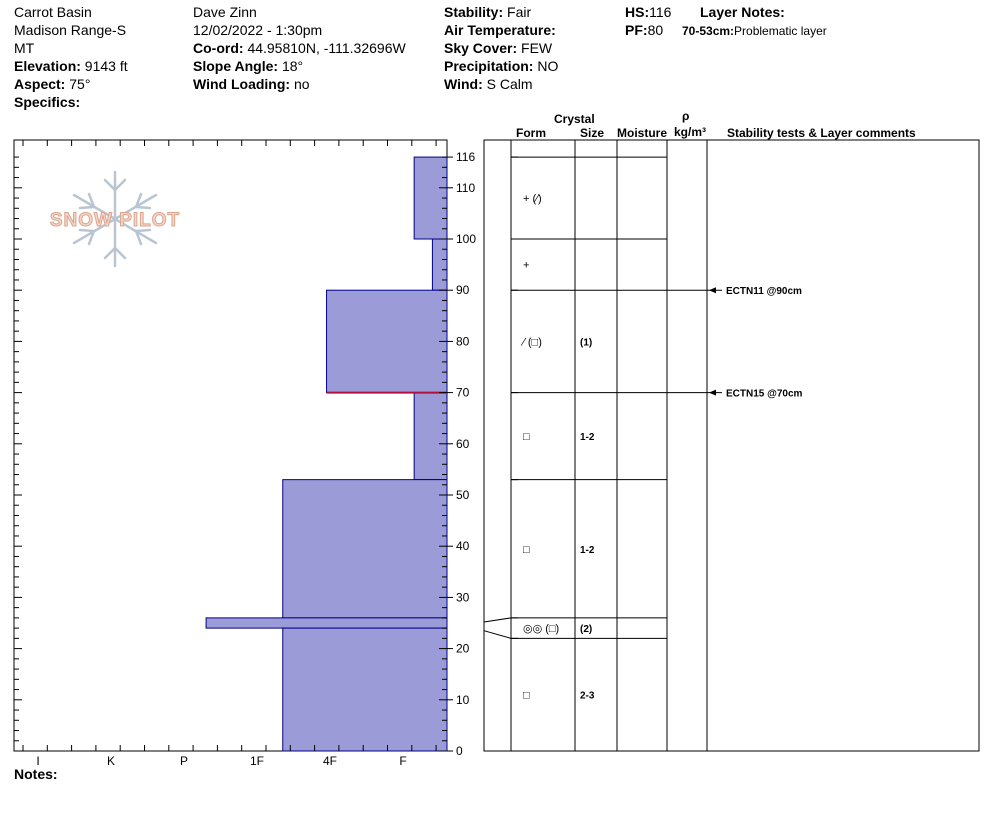 The height and width of the screenshot is (840, 994). I want to click on depth-tick-label: 70, so click(463, 393).